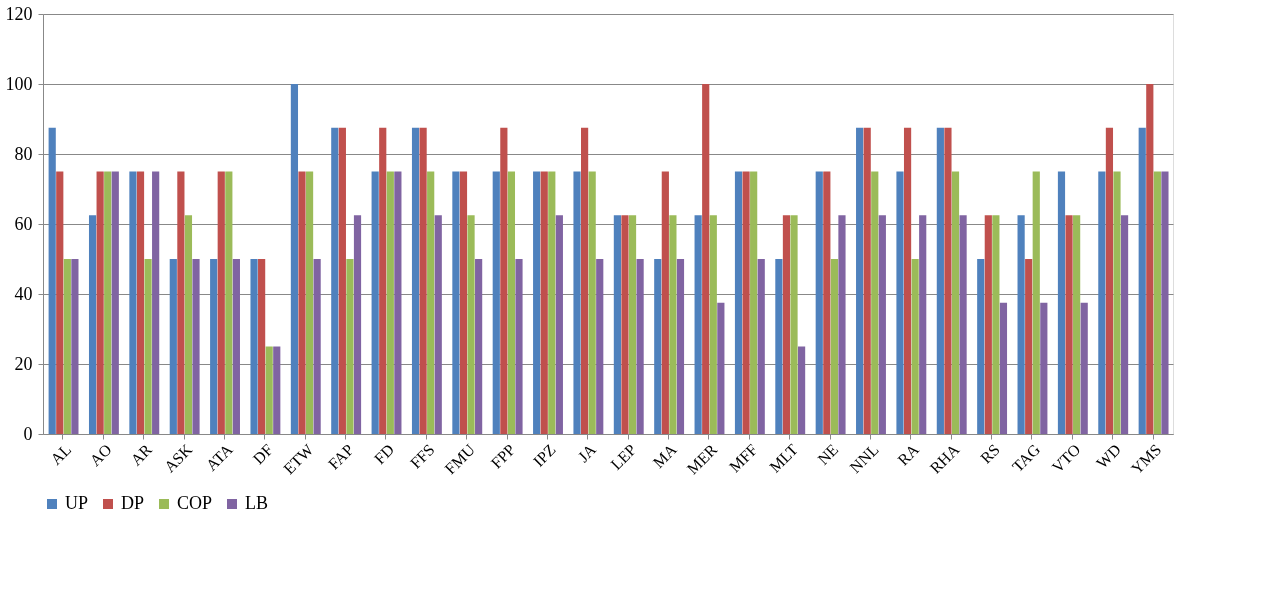 This screenshot has height=592, width=1261. What do you see at coordinates (61, 454) in the screenshot?
I see `x-tick-label: AL` at bounding box center [61, 454].